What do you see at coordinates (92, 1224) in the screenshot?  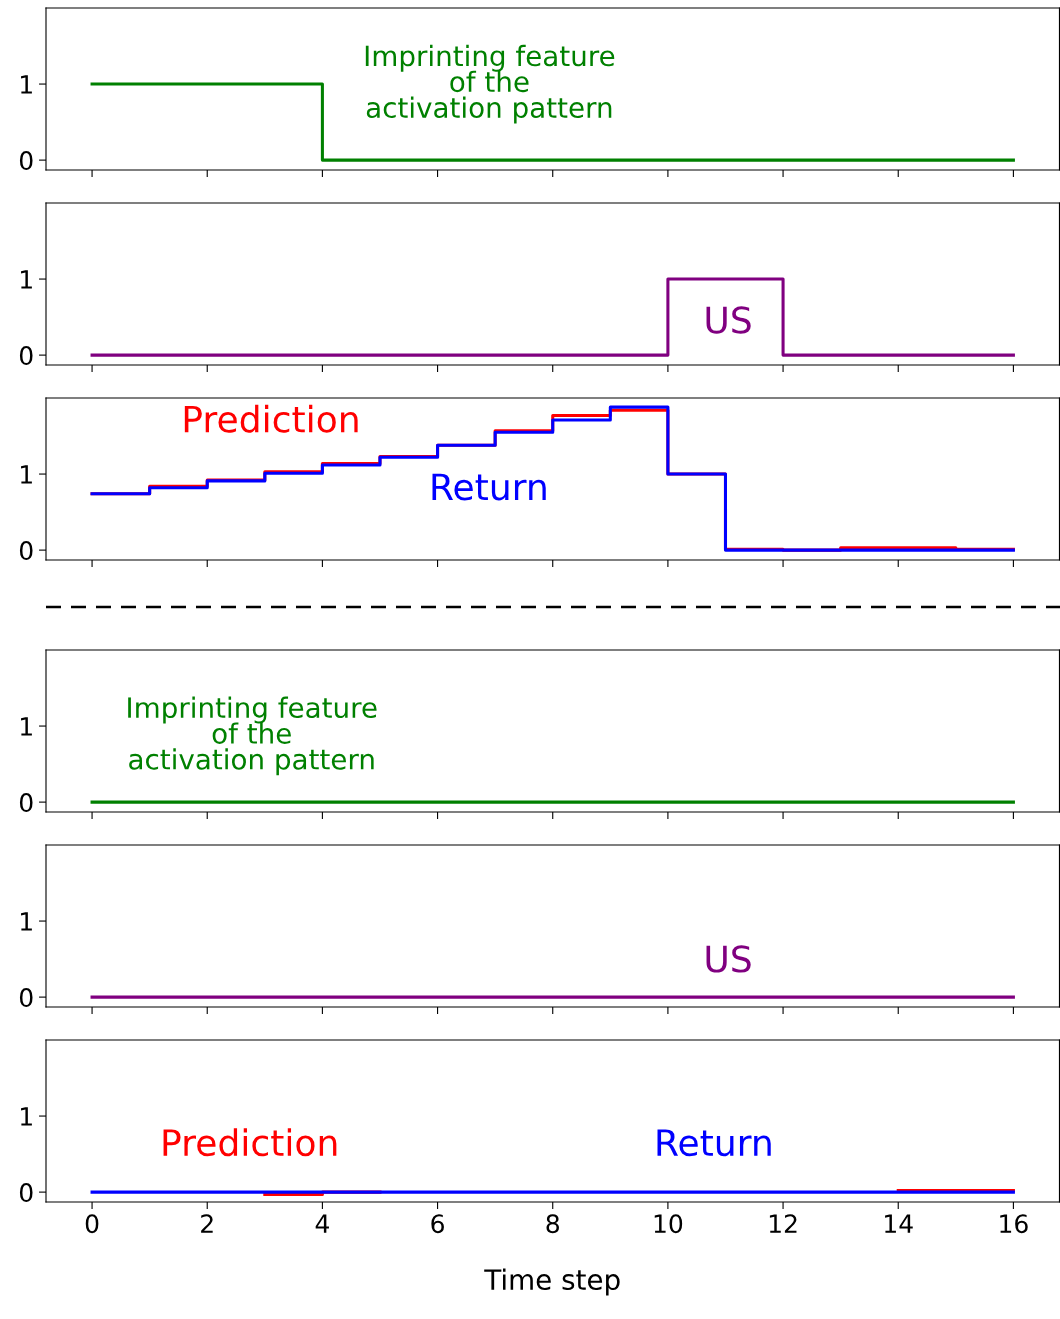 I see `x-tick-label: 0` at bounding box center [92, 1224].